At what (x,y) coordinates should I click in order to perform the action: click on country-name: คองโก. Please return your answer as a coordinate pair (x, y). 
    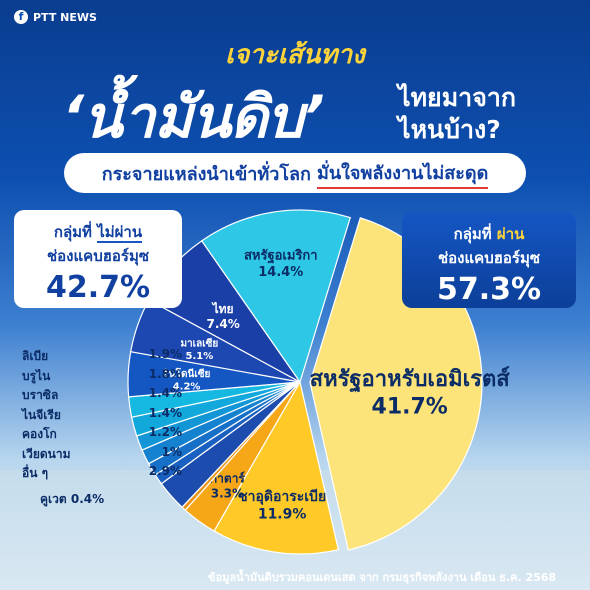
    Looking at the image, I should click on (39, 434).